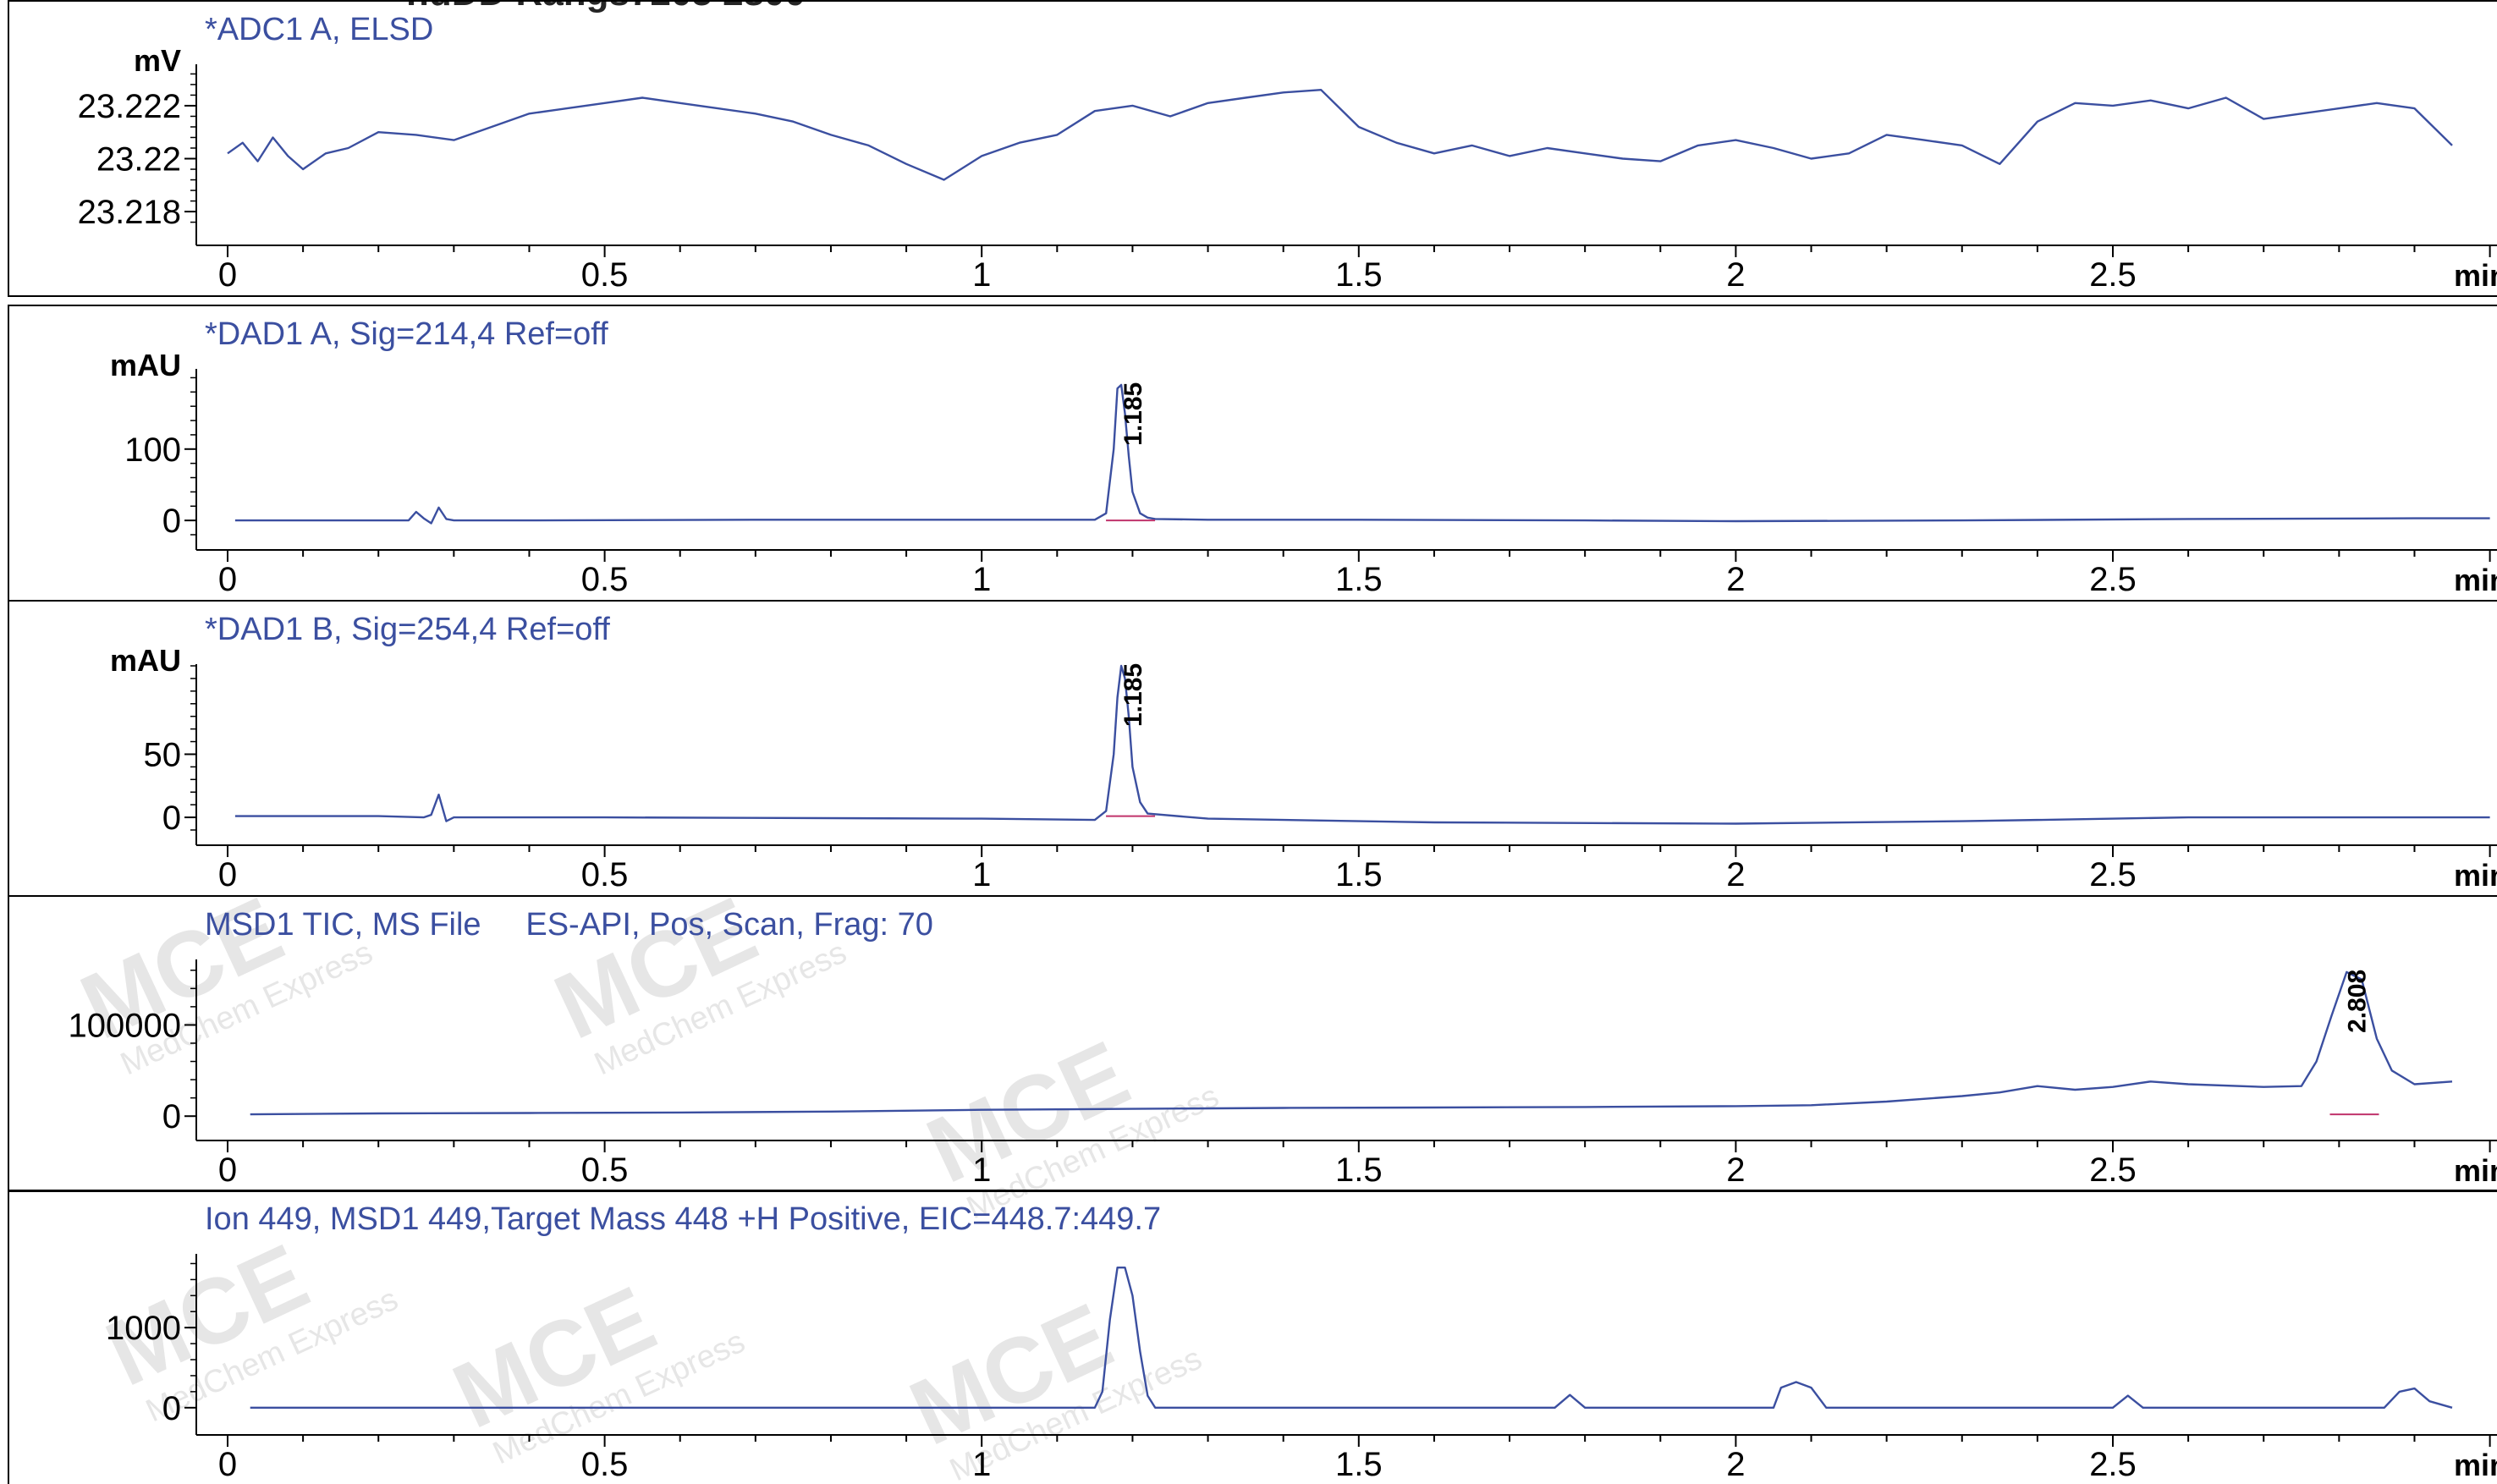  Describe the element at coordinates (406, 334) in the screenshot. I see `panel-title: *DAD1 A, Sig=214,4 Ref=off` at that location.